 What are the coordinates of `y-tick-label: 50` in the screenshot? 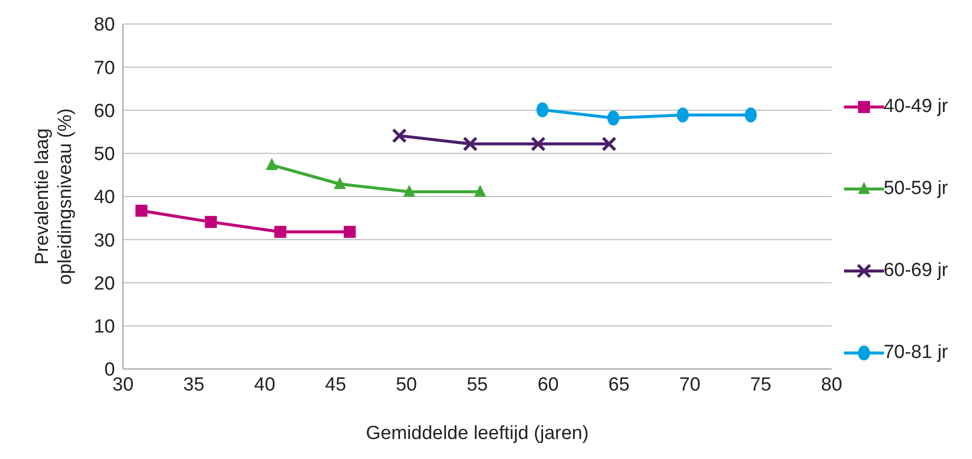 It's located at (104, 155).